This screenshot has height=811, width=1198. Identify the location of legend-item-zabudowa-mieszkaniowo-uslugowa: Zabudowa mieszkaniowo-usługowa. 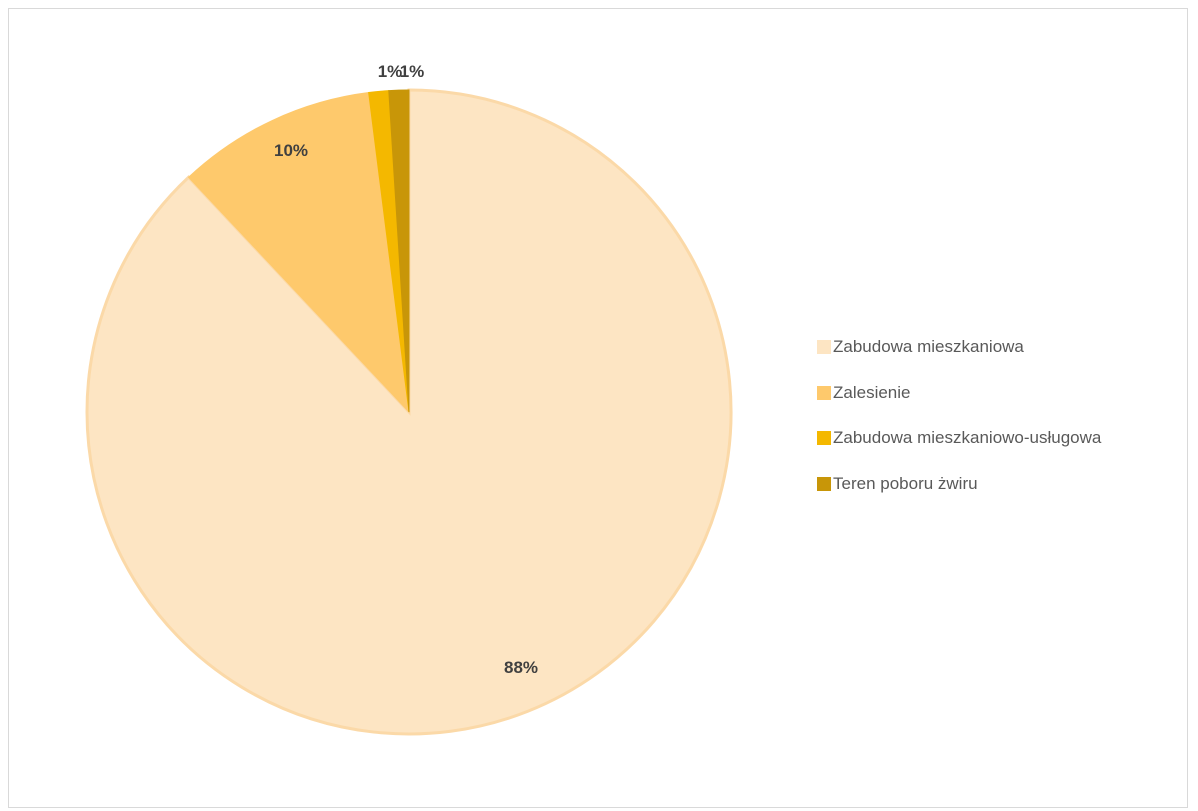
(959, 438).